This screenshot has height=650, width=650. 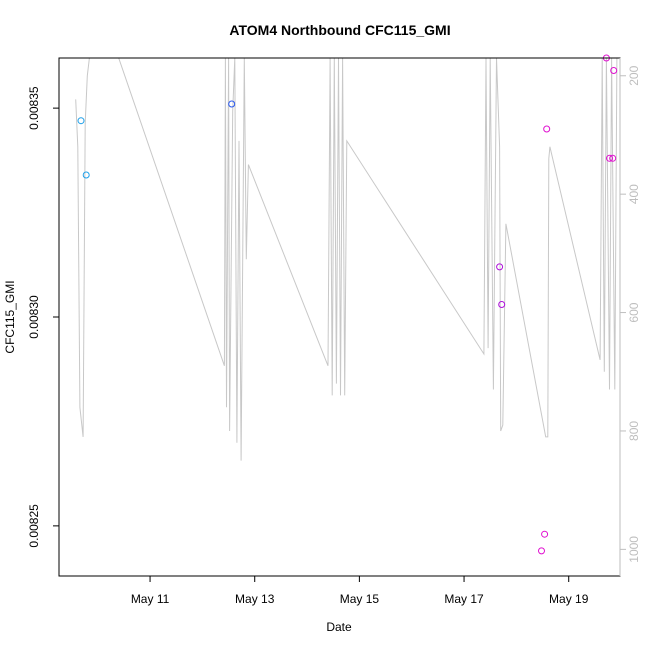 I want to click on x-tick-label: May 13, so click(x=255, y=599).